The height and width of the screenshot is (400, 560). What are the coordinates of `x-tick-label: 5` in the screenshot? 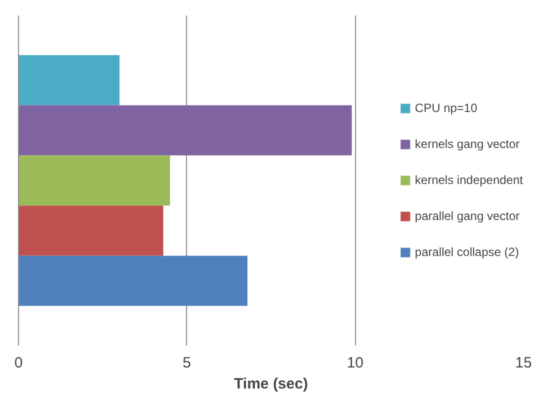 It's located at (187, 363).